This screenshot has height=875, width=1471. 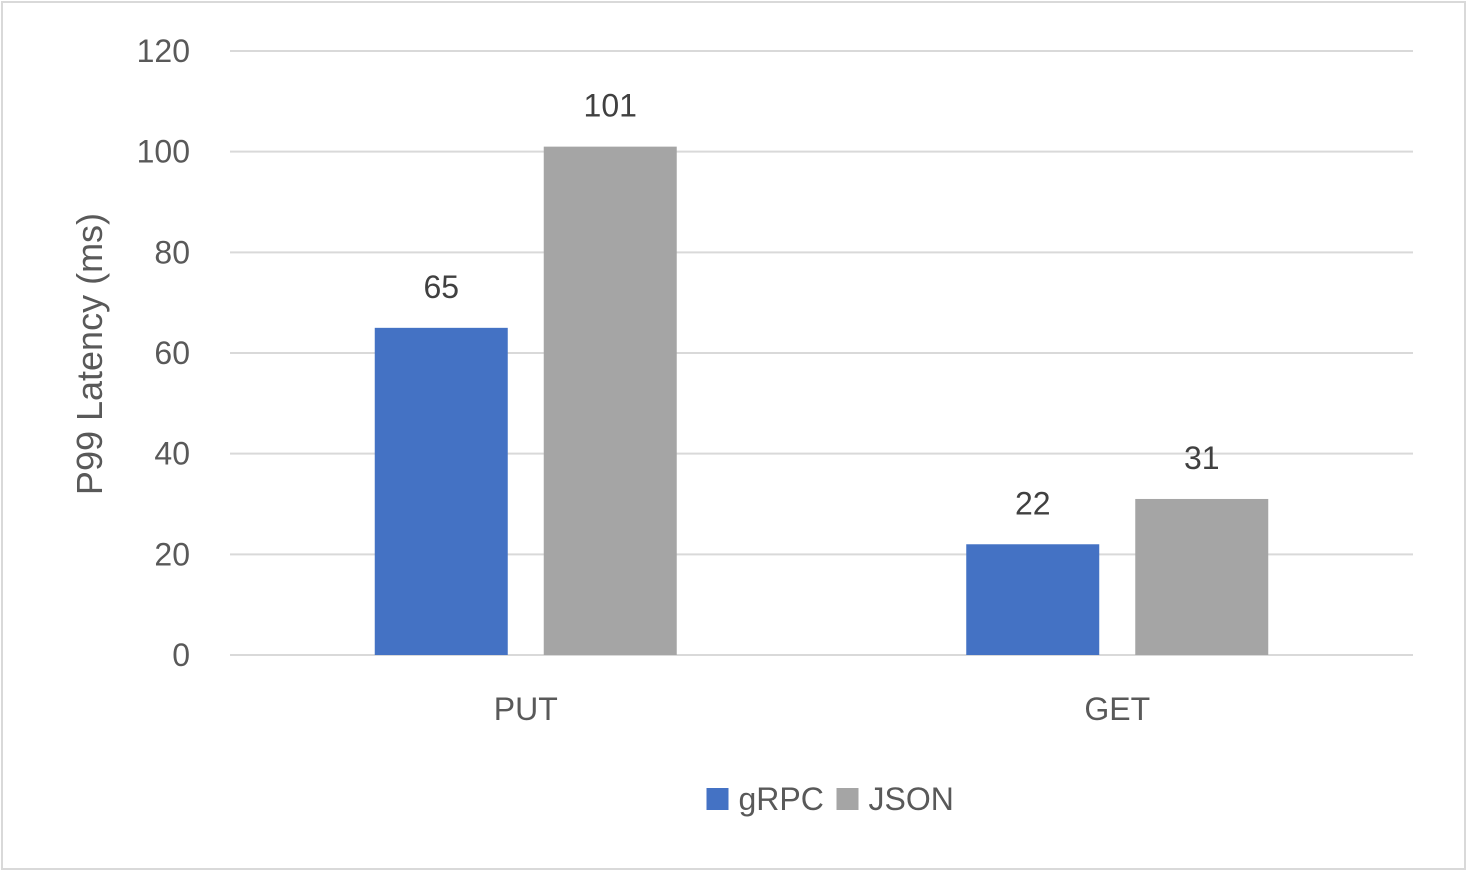 I want to click on y-tick-label-120: 120, so click(x=163, y=51).